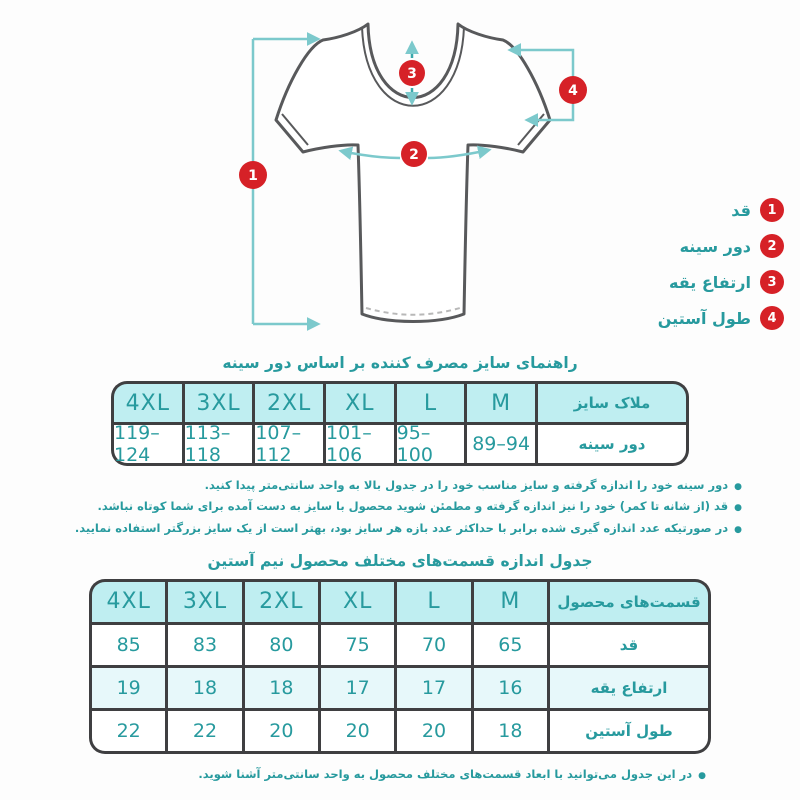  Describe the element at coordinates (413, 172) in the screenshot. I see `tshirt-outline` at that location.